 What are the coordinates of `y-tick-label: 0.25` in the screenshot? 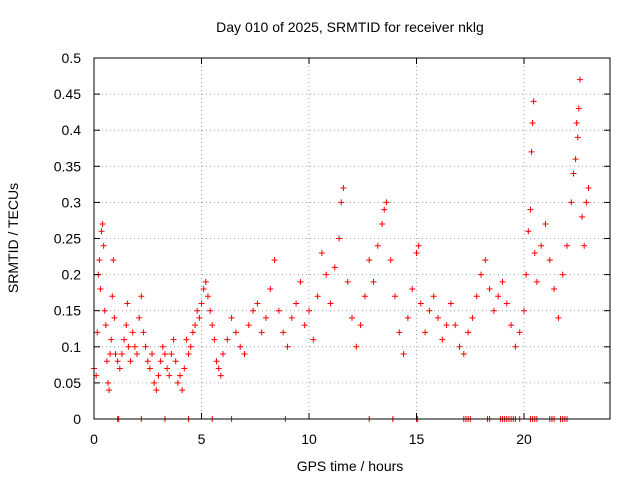 It's located at (67, 239).